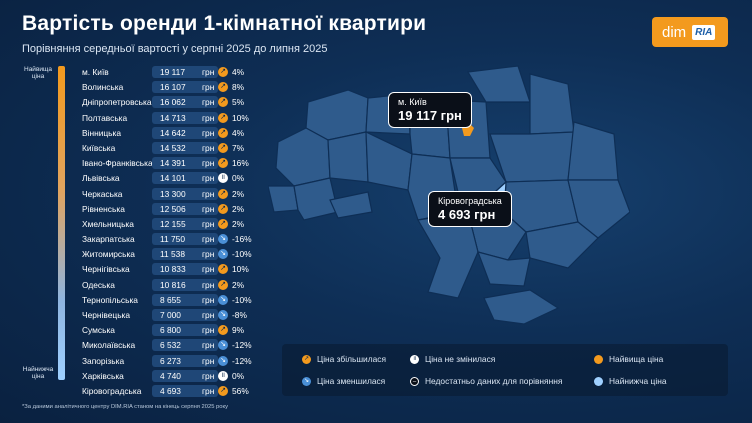 The width and height of the screenshot is (752, 423). I want to click on map-region-donetsk, so click(598, 209).